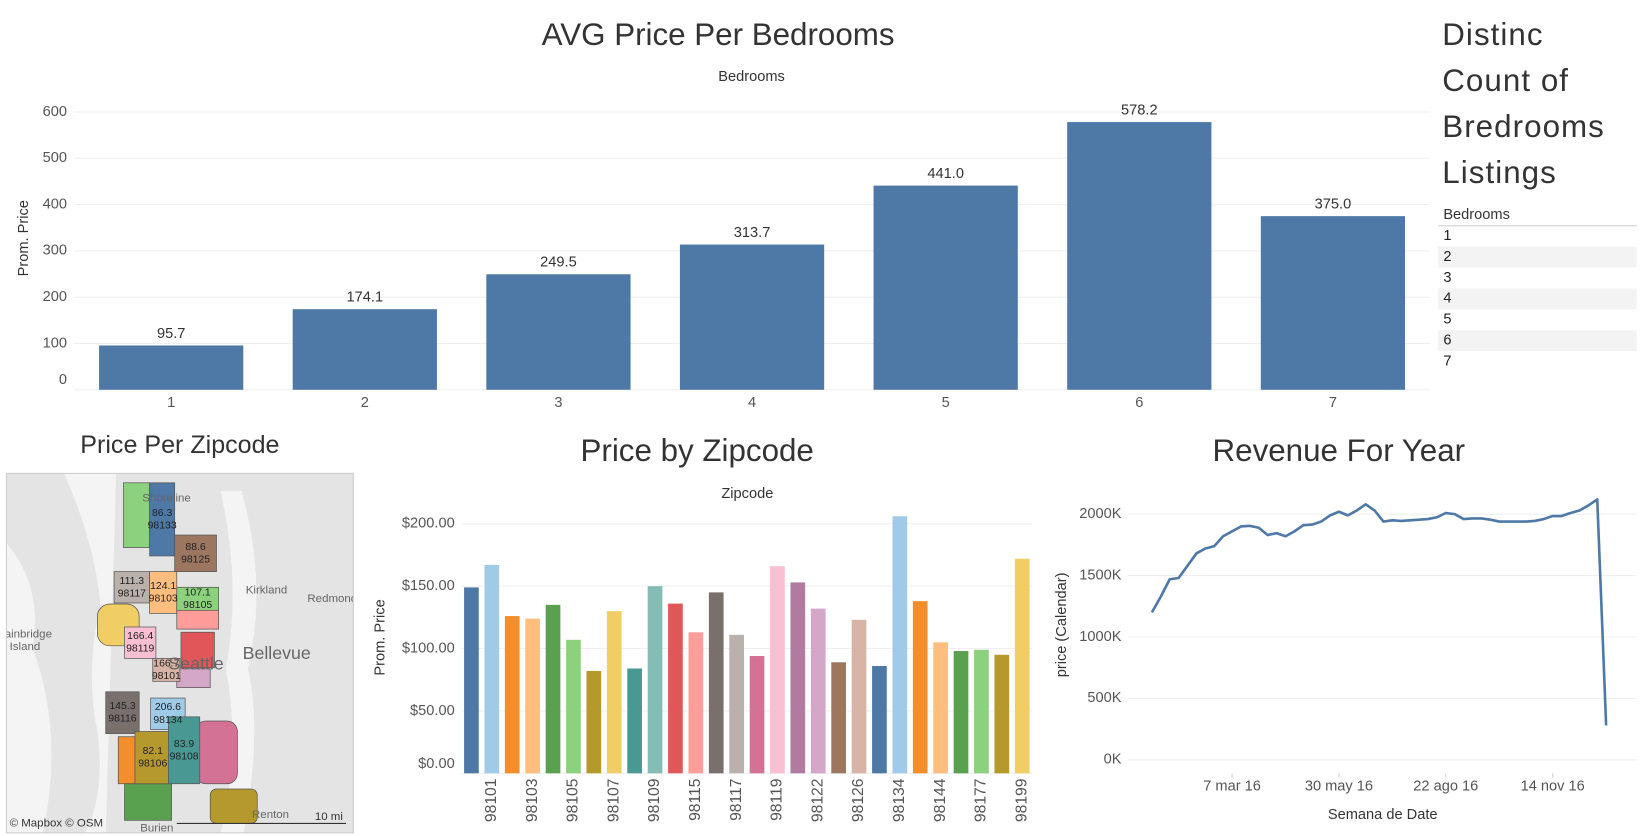 The width and height of the screenshot is (1641, 836). What do you see at coordinates (432, 711) in the screenshot?
I see `y-tick-label: $50.00` at bounding box center [432, 711].